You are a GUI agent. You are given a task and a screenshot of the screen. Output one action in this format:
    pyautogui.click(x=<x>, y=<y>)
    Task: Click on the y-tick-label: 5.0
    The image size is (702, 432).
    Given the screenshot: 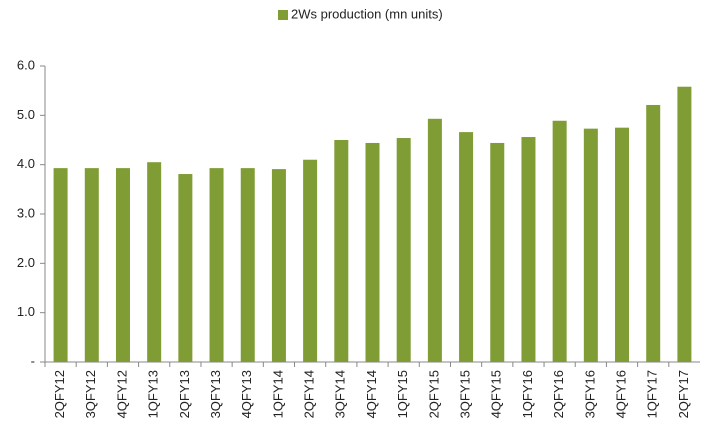 What is the action you would take?
    pyautogui.click(x=26, y=114)
    